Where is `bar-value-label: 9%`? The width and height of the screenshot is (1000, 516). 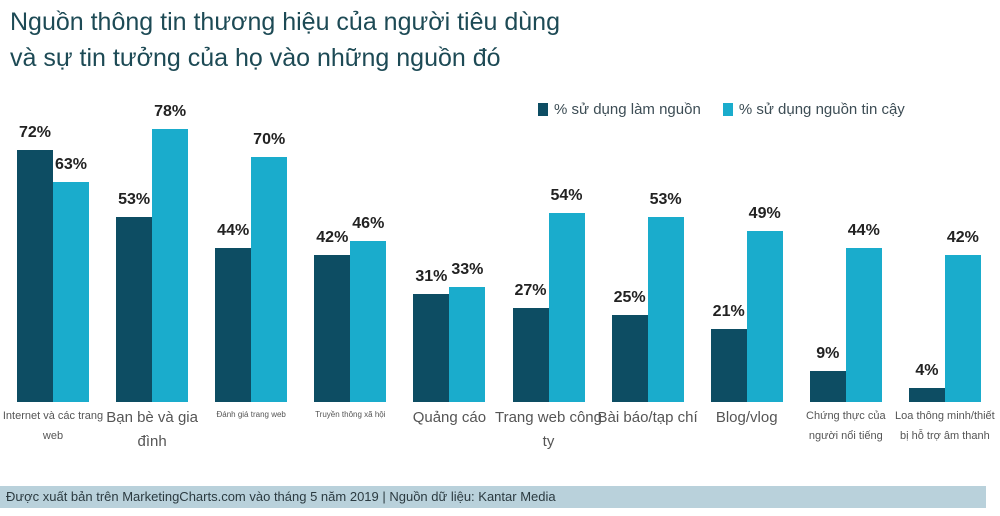
bar-value-label: 9% is located at coordinates (828, 353).